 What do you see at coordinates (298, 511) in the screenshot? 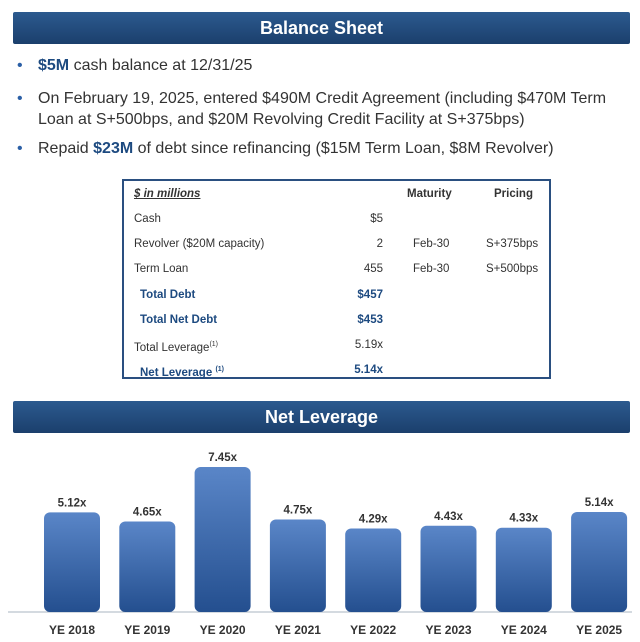
I see `data-label: 4.75x` at bounding box center [298, 511].